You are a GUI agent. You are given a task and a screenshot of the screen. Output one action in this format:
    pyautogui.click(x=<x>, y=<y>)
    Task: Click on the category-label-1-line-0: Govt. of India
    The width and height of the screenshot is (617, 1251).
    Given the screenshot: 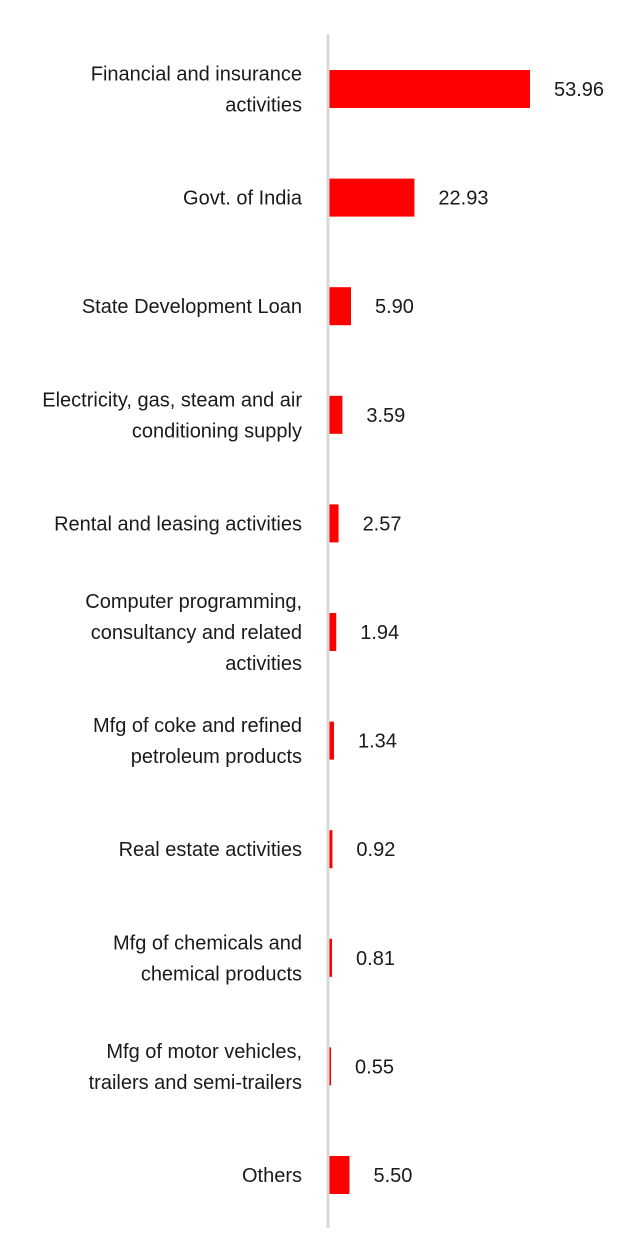 What is the action you would take?
    pyautogui.click(x=243, y=199)
    